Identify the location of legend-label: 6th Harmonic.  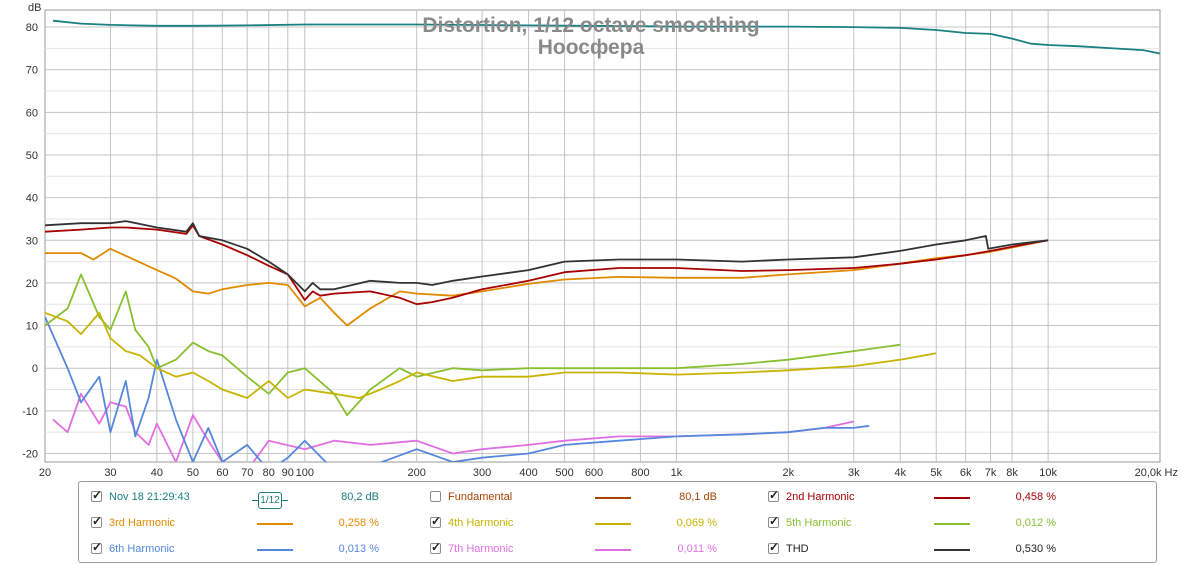
(142, 549).